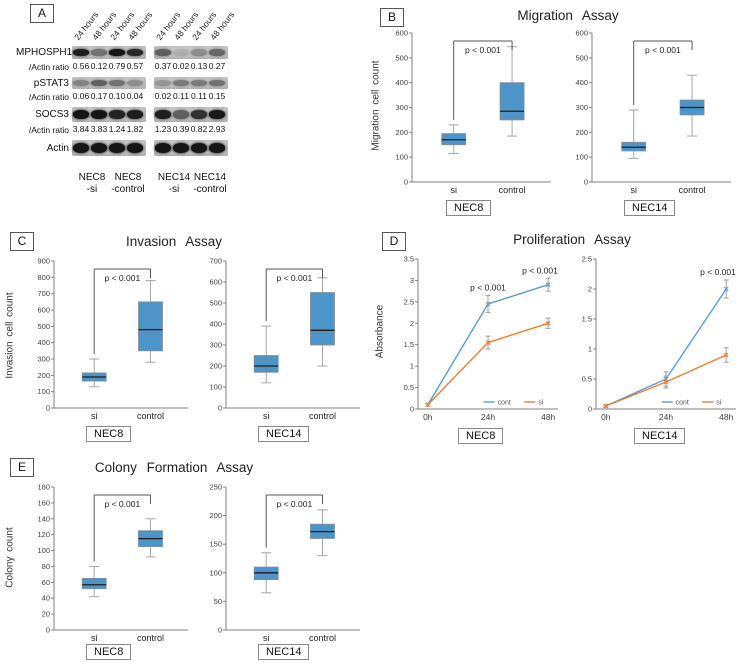 The image size is (751, 664). I want to click on ratio-value: 1.23, so click(163, 129).